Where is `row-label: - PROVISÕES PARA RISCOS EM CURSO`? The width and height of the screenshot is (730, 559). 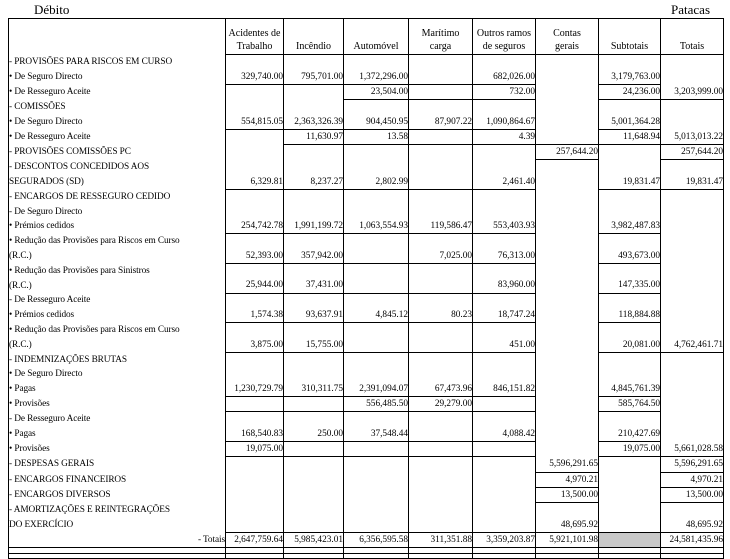 row-label: - PROVISÕES PARA RISCOS EM CURSO is located at coordinates (117, 62).